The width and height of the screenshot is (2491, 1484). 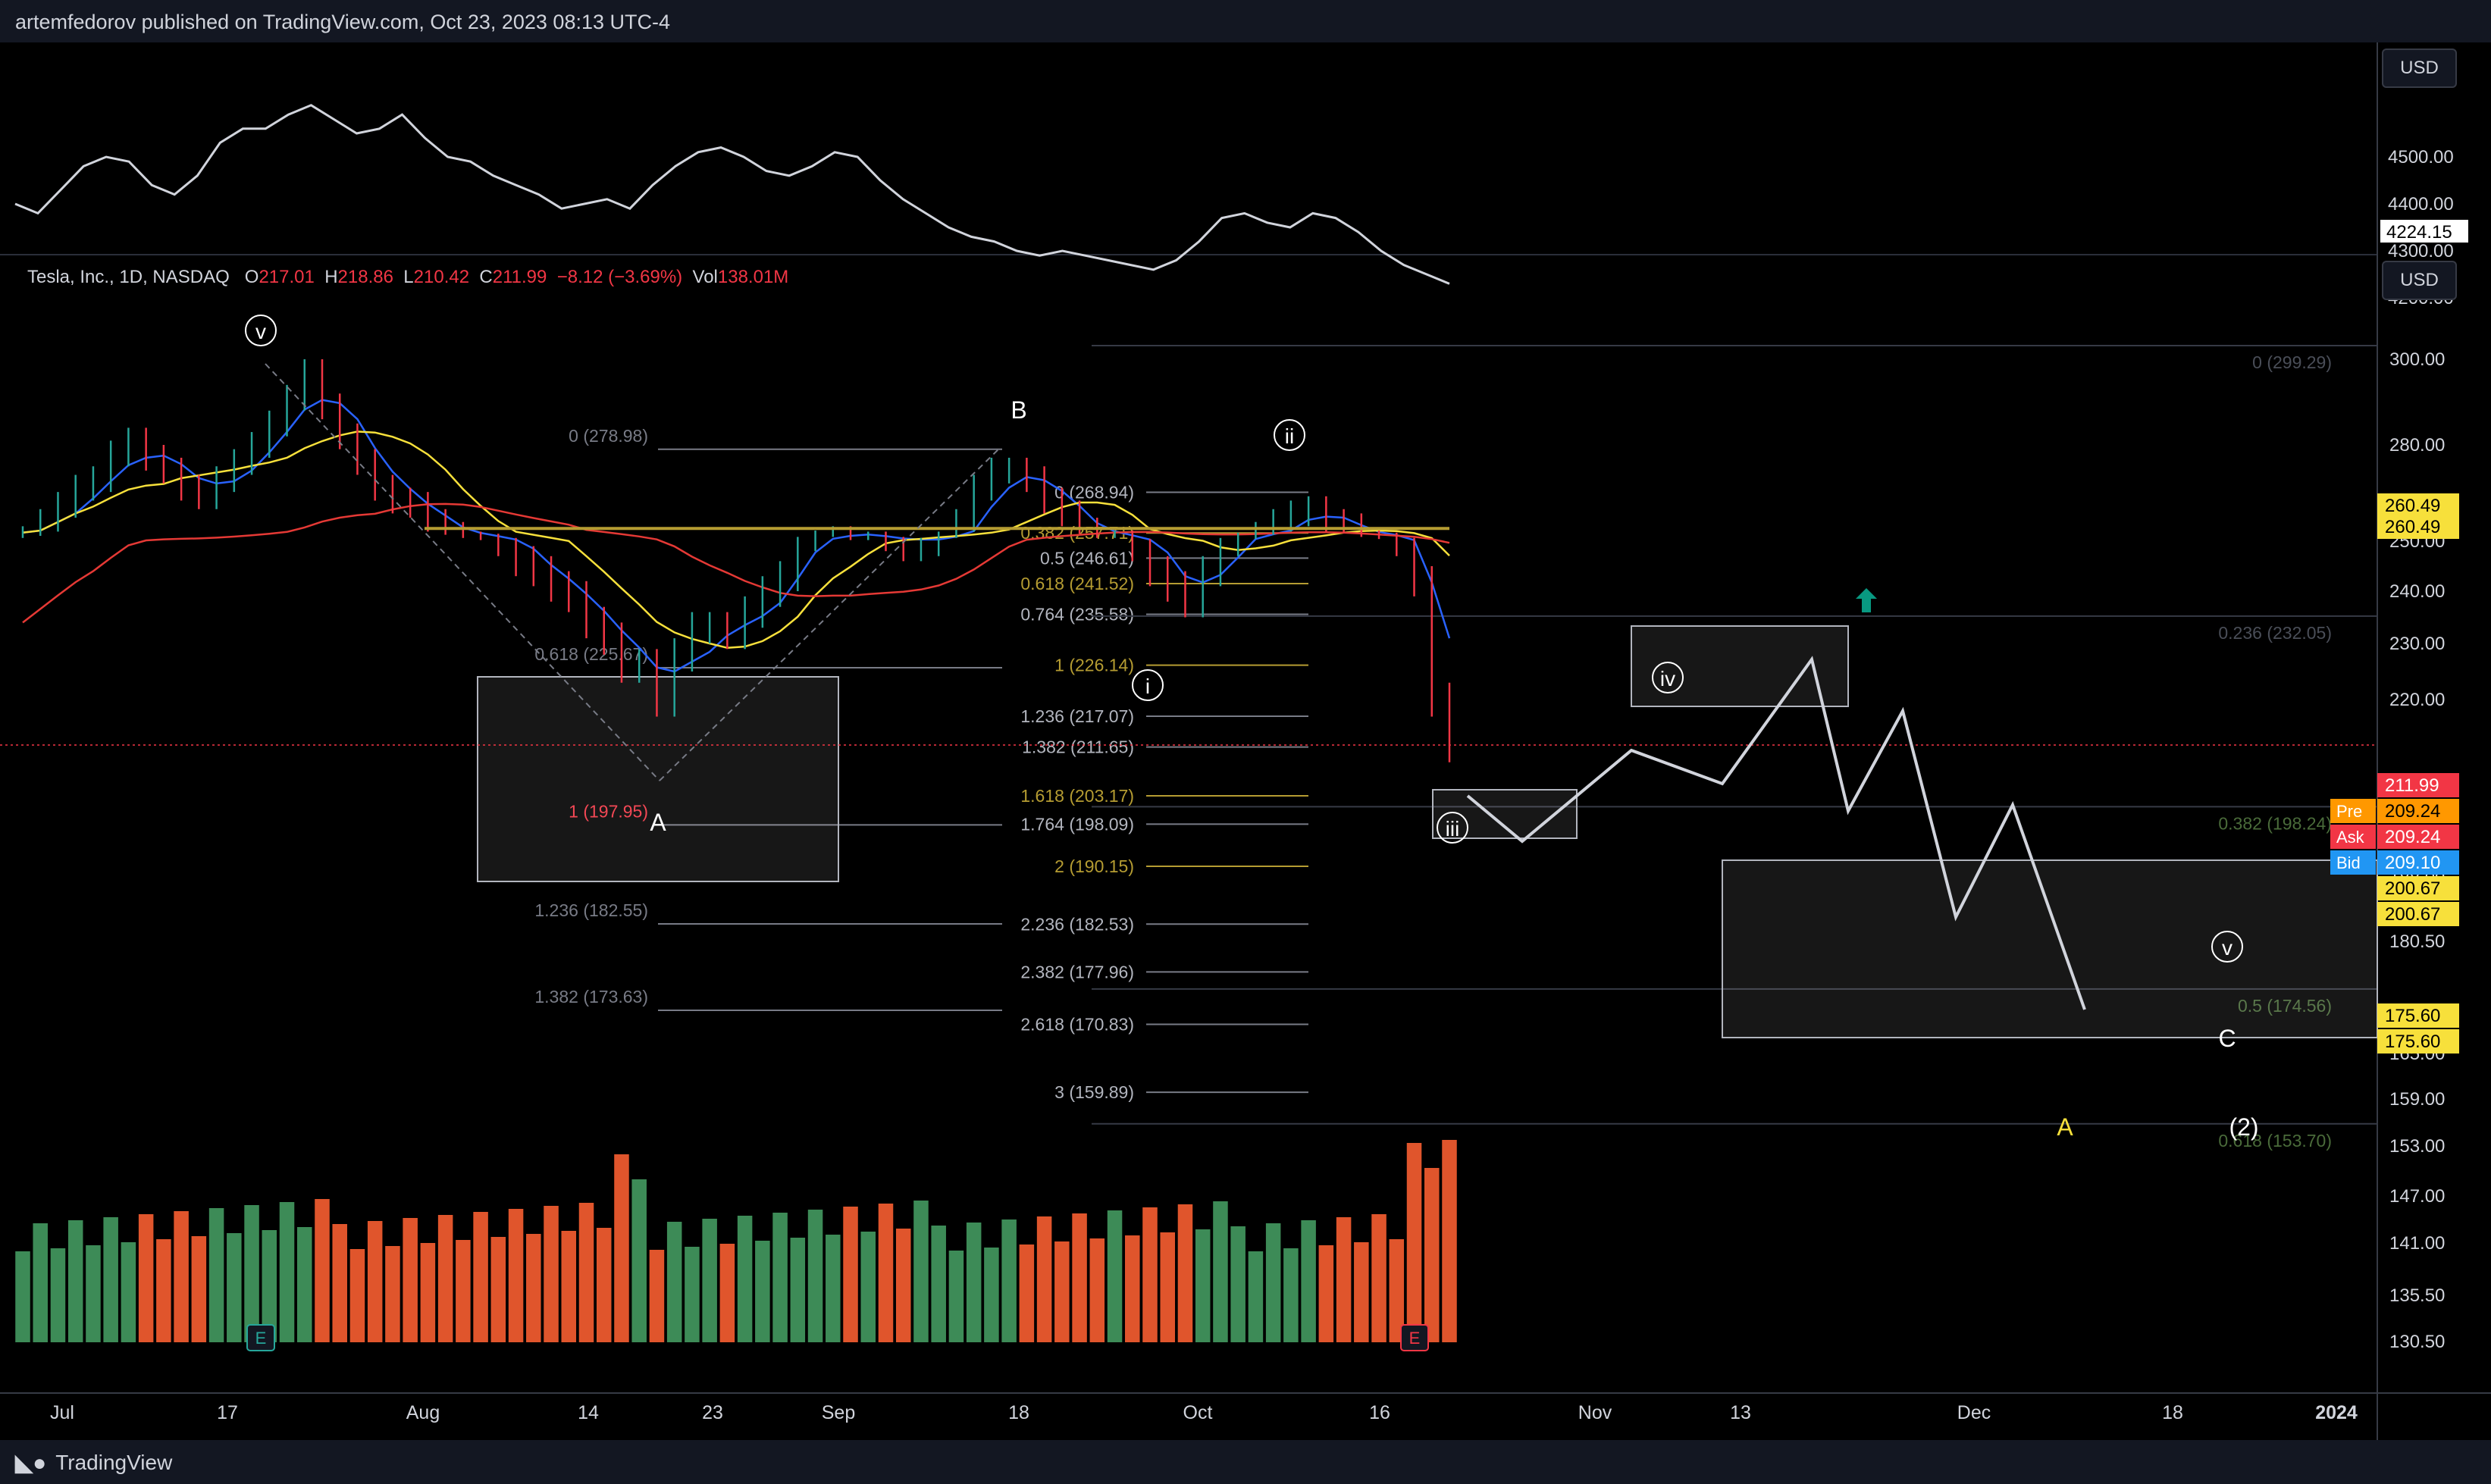 I want to click on legend-open-label: O, so click(x=251, y=277).